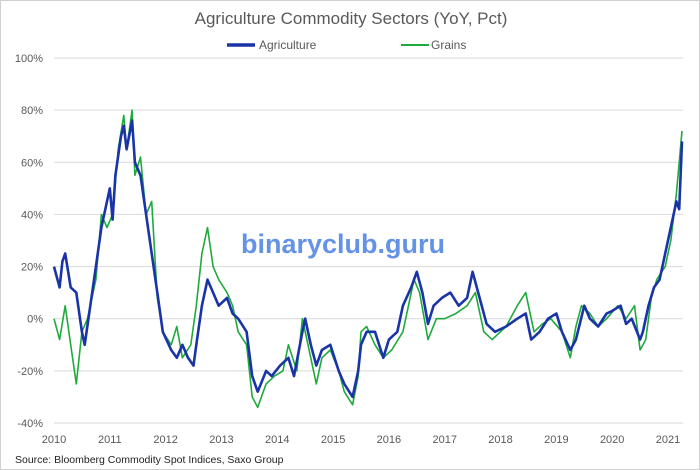  I want to click on y-tick-label: 0%, so click(35, 320).